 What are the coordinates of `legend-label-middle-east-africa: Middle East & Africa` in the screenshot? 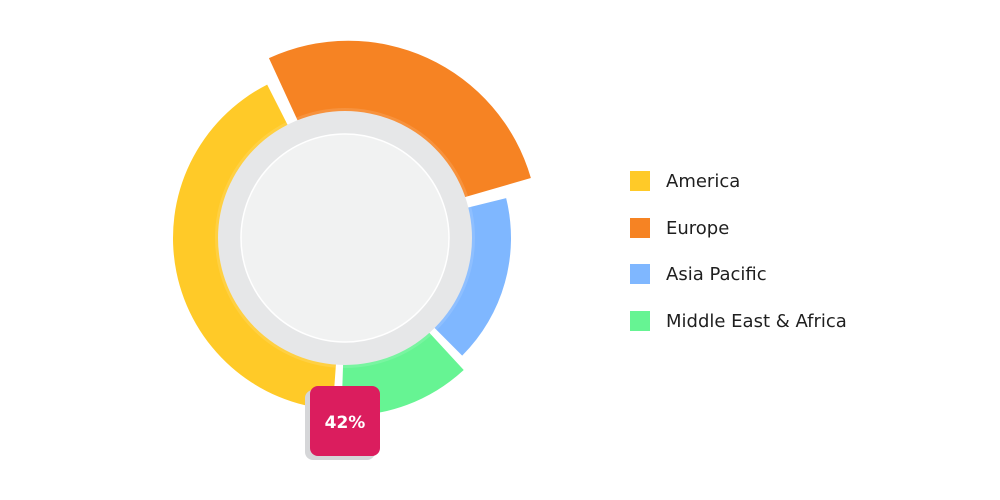 It's located at (756, 321).